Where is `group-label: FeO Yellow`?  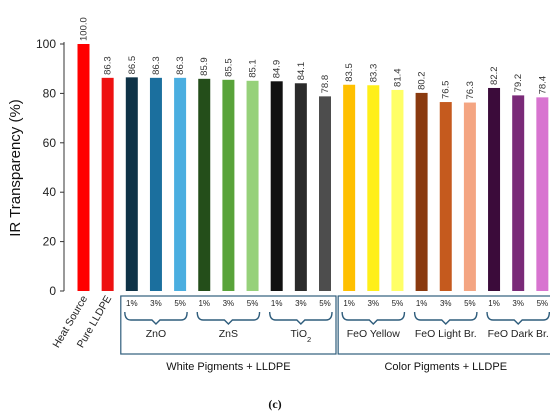
group-label: FeO Yellow is located at coordinates (374, 334).